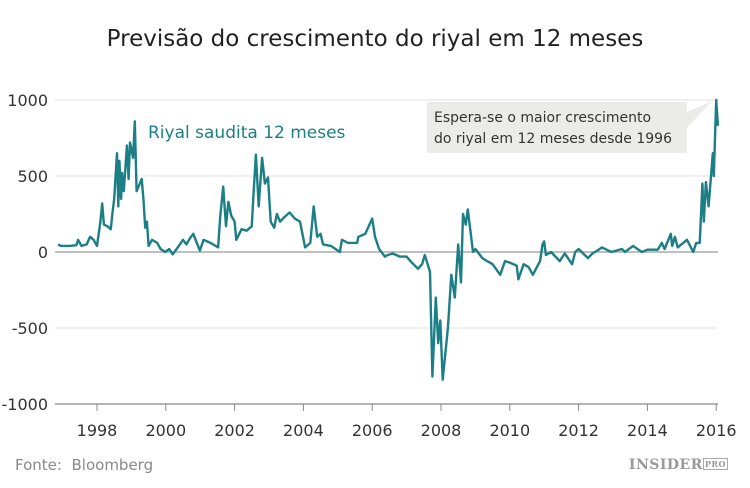 Image resolution: width=750 pixels, height=488 pixels. What do you see at coordinates (43, 252) in the screenshot?
I see `y-tick-label: 0` at bounding box center [43, 252].